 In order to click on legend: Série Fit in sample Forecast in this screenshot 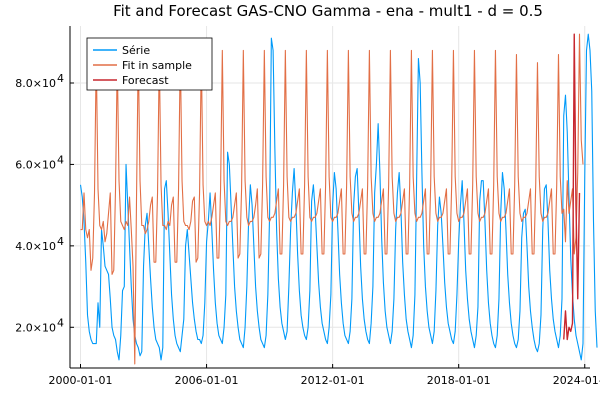, I will do `click(149, 64)`.